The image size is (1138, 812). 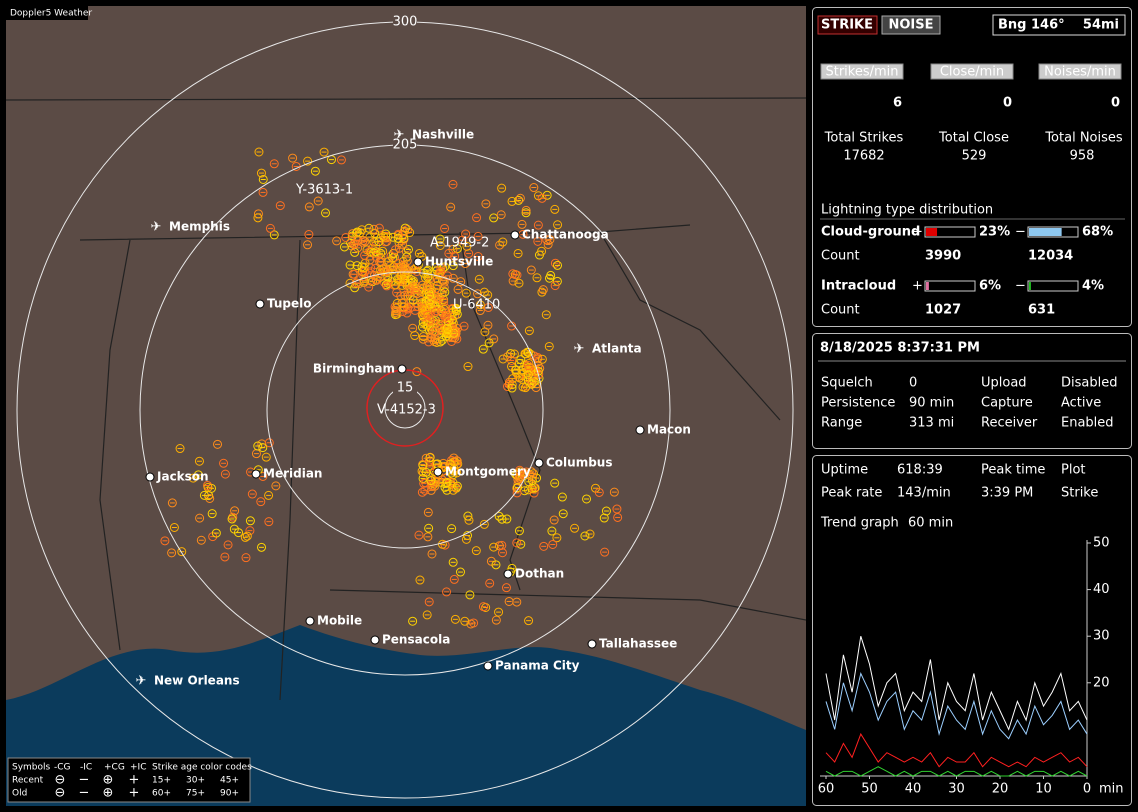 What do you see at coordinates (537, 666) in the screenshot?
I see `city-label: Panama City` at bounding box center [537, 666].